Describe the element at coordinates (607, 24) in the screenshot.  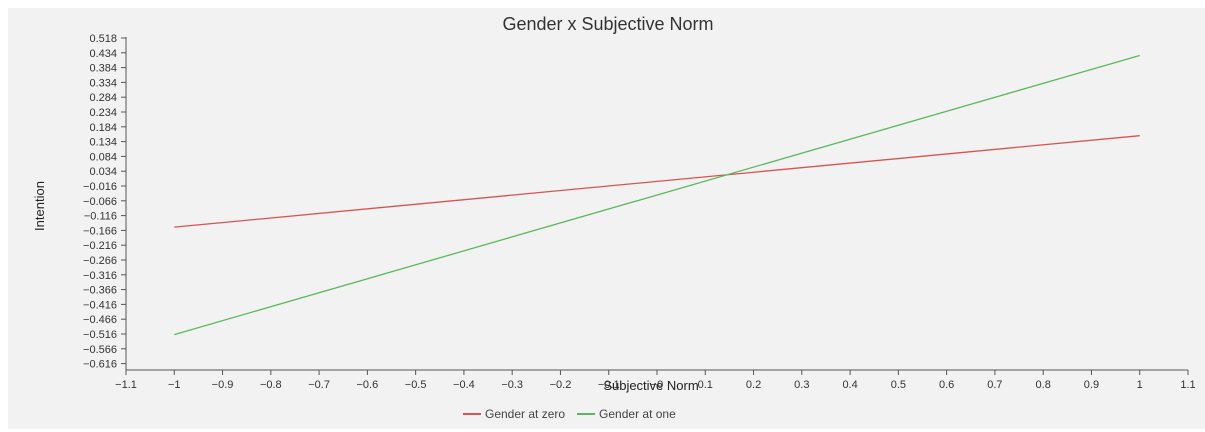
I see `chart-title: Gender x Subjective Norm` at that location.